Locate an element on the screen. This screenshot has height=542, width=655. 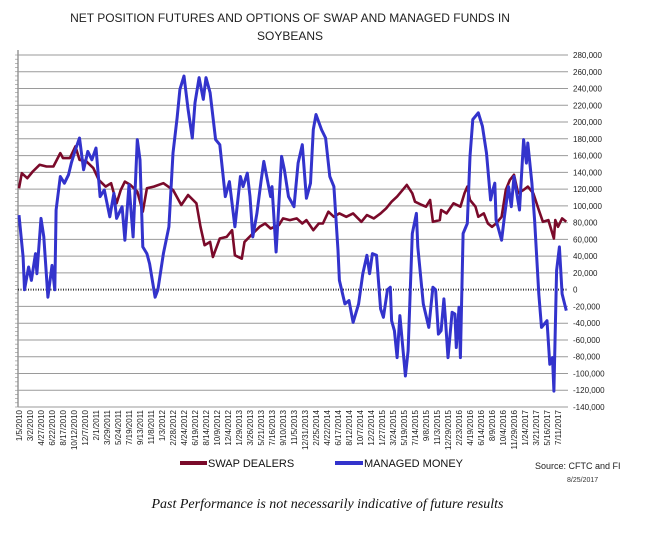
x-tick-label: 1/5/2010 is located at coordinates (19, 425).